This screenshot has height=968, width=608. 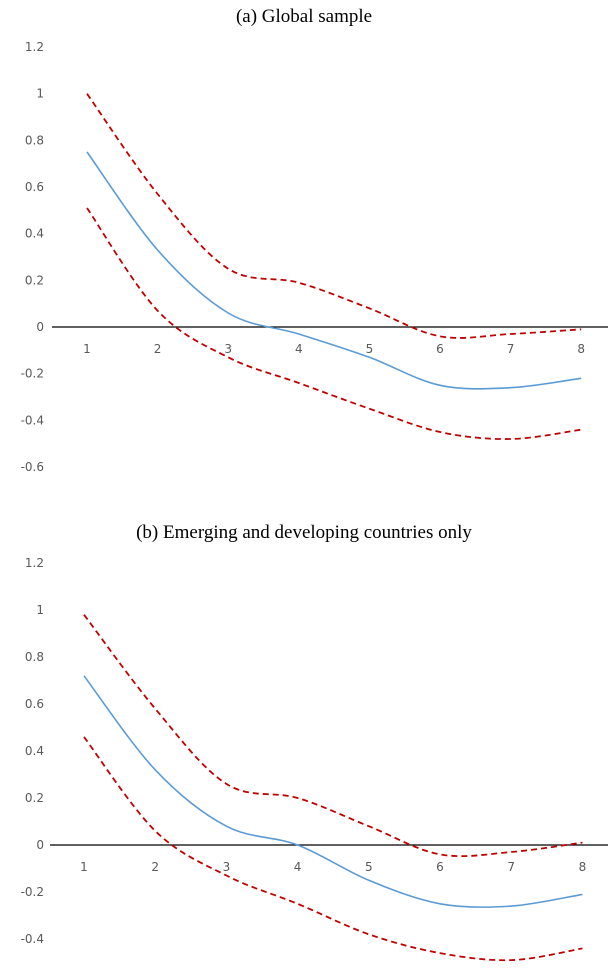 What do you see at coordinates (299, 349) in the screenshot?
I see `x-tick-label-a: 4` at bounding box center [299, 349].